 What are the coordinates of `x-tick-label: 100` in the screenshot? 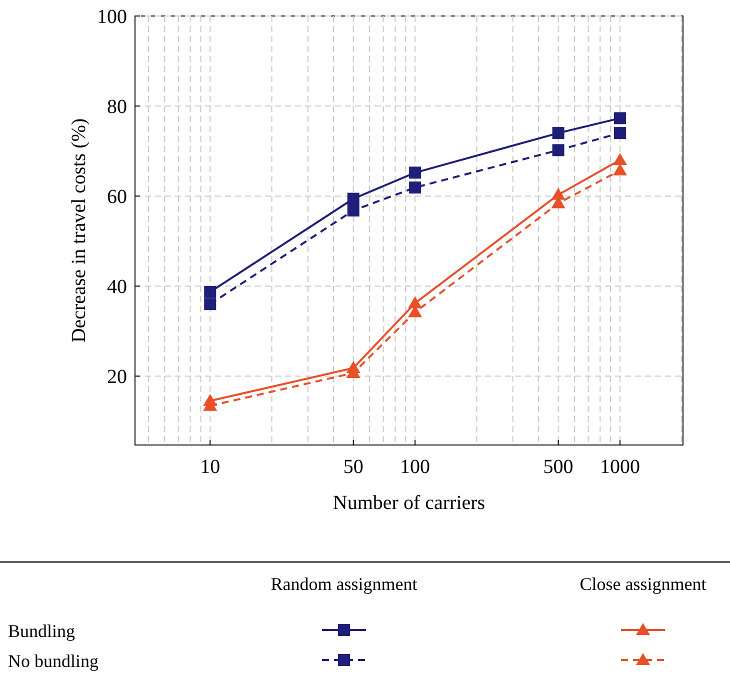 It's located at (415, 467).